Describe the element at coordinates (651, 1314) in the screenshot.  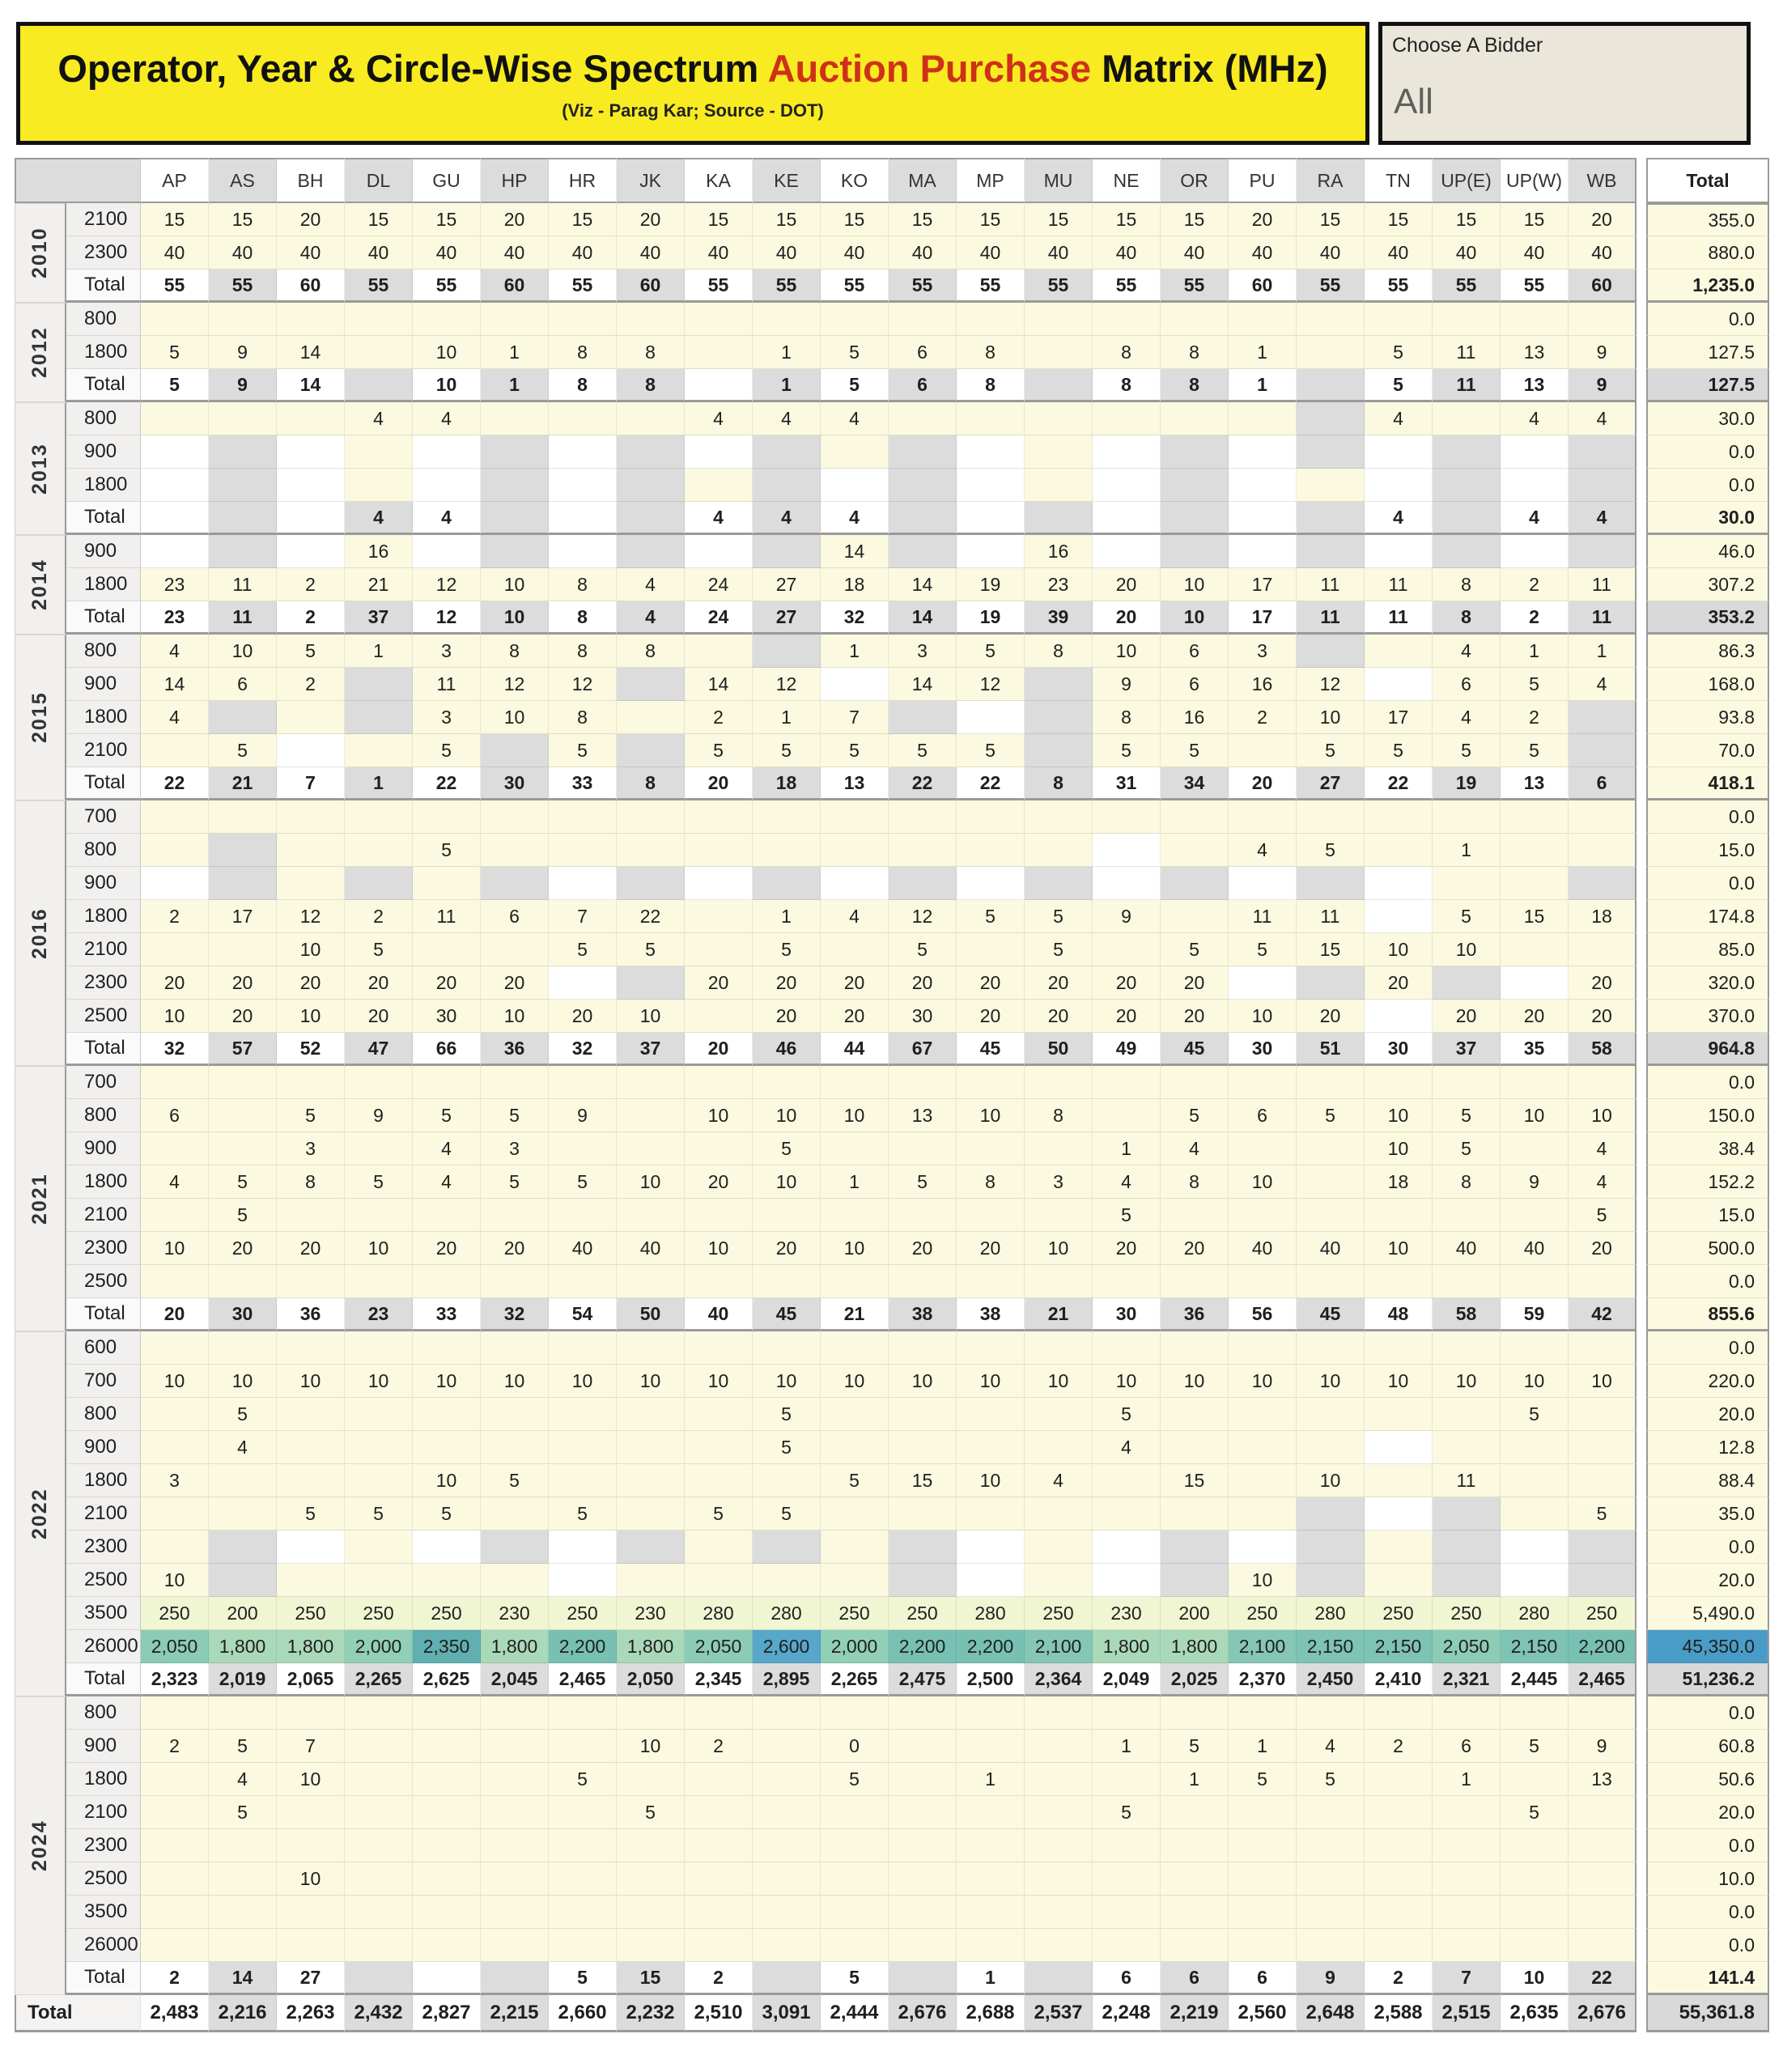
I see `matrix-cell: 50` at that location.